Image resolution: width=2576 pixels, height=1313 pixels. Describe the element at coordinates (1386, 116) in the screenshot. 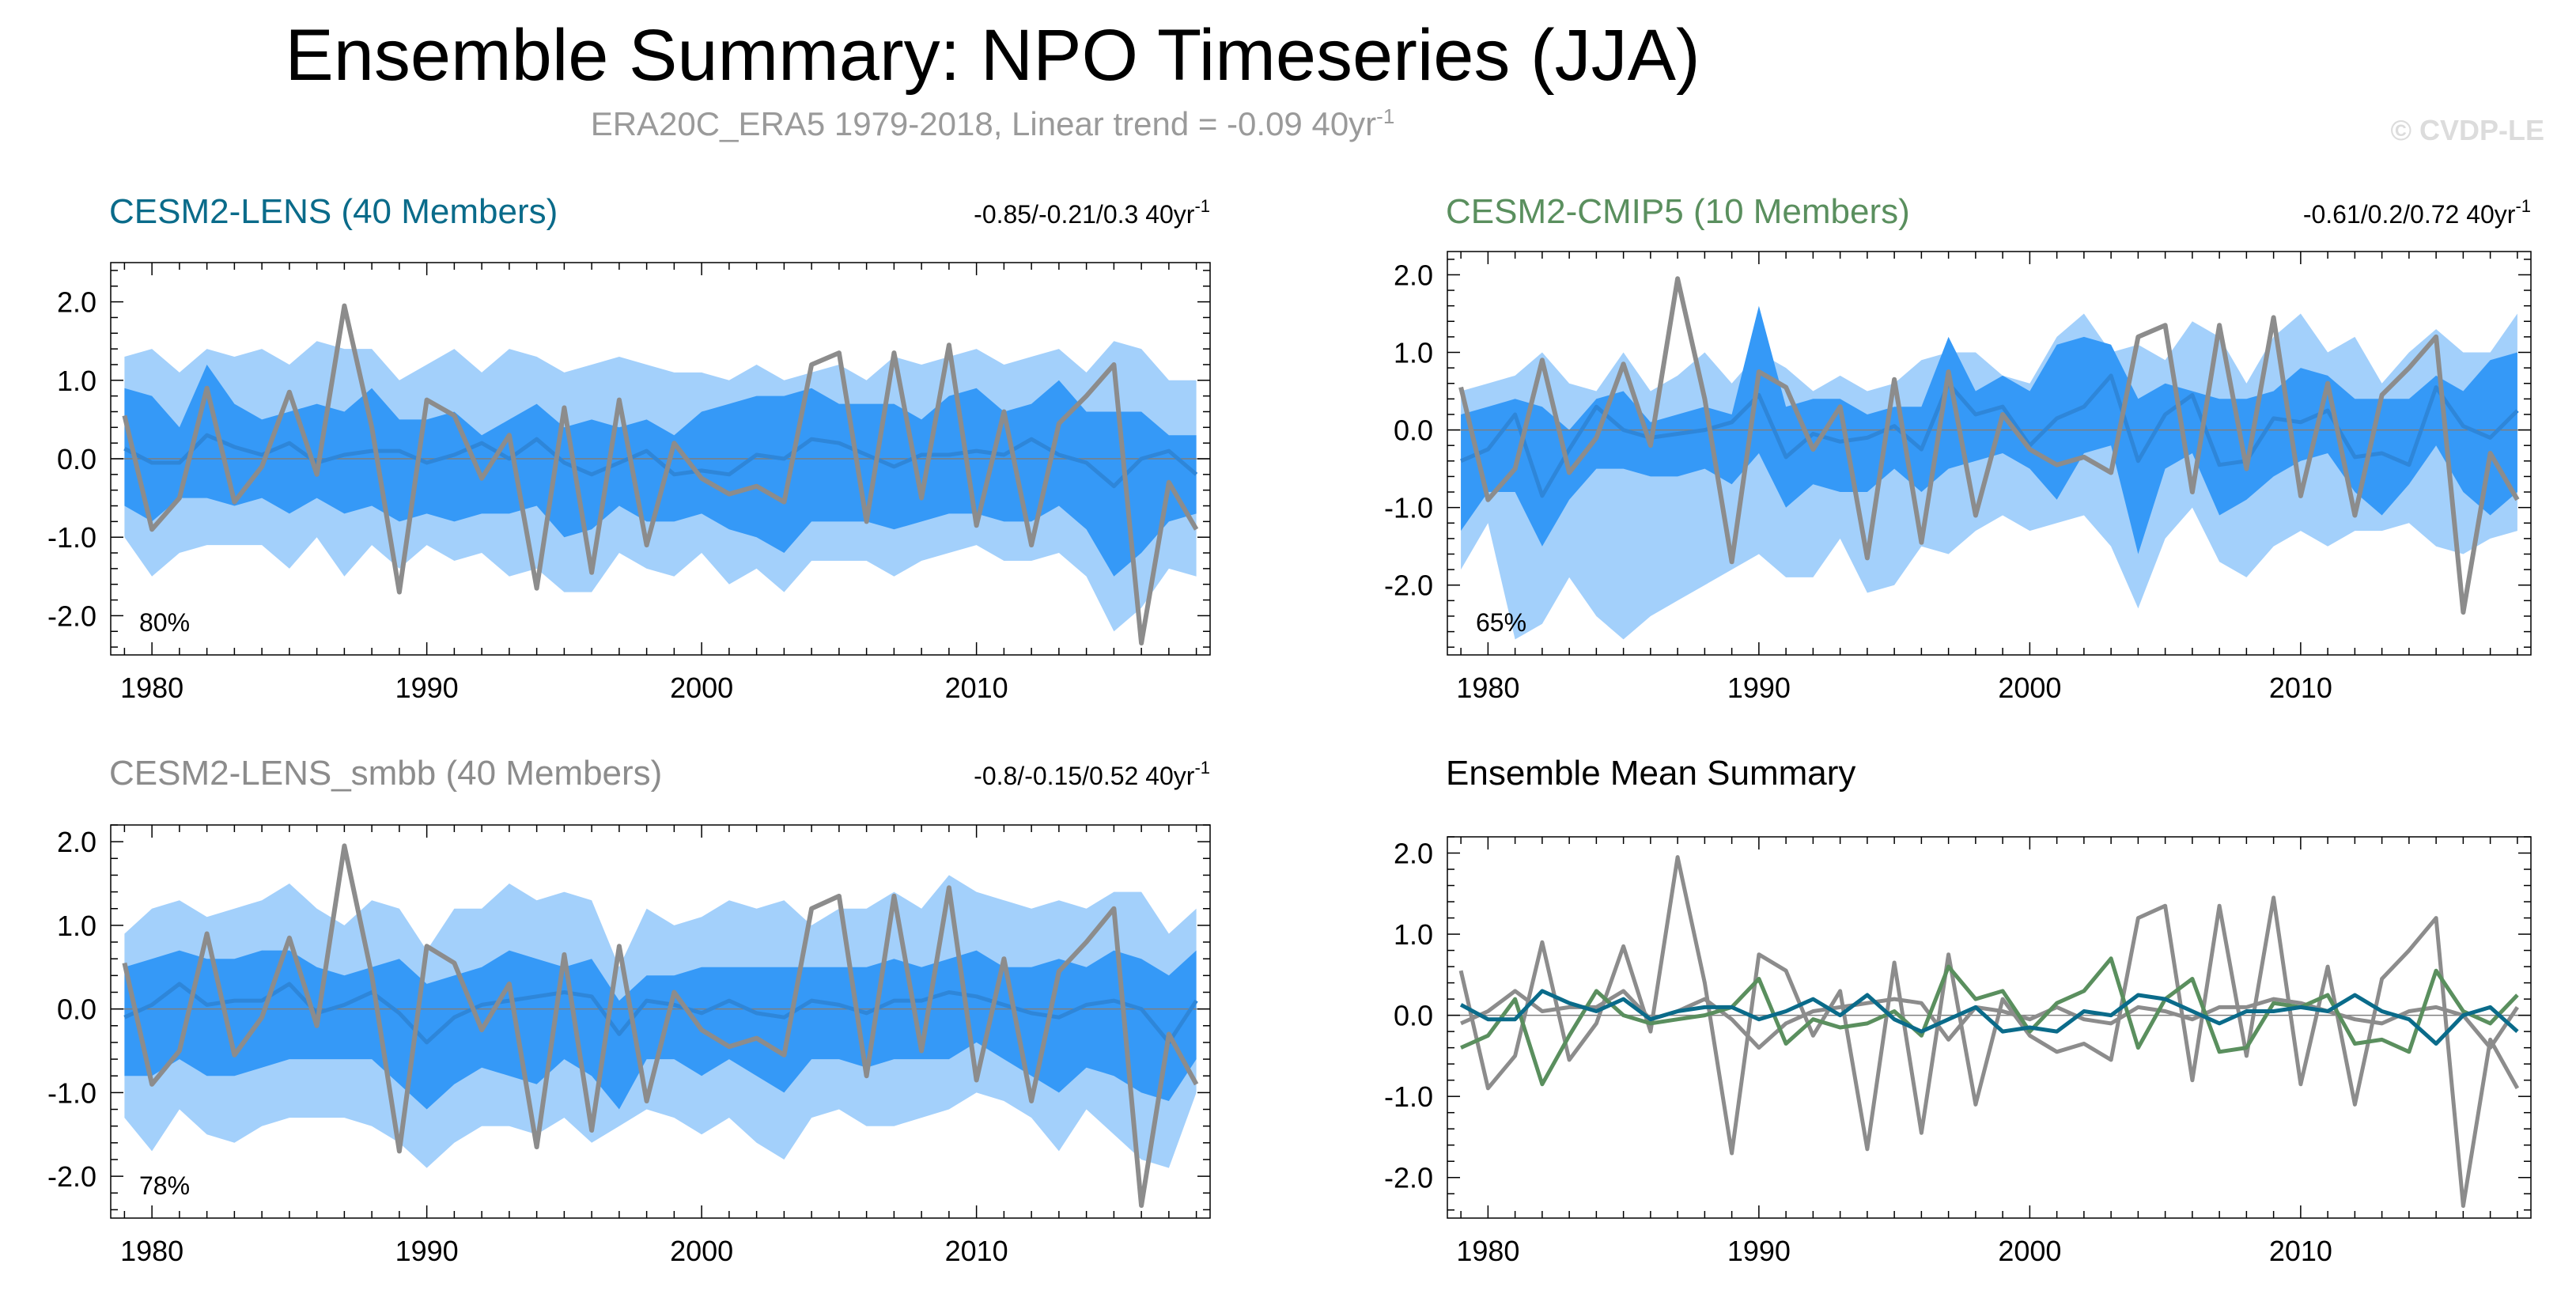

I see `subtitle-superscript: -1` at that location.